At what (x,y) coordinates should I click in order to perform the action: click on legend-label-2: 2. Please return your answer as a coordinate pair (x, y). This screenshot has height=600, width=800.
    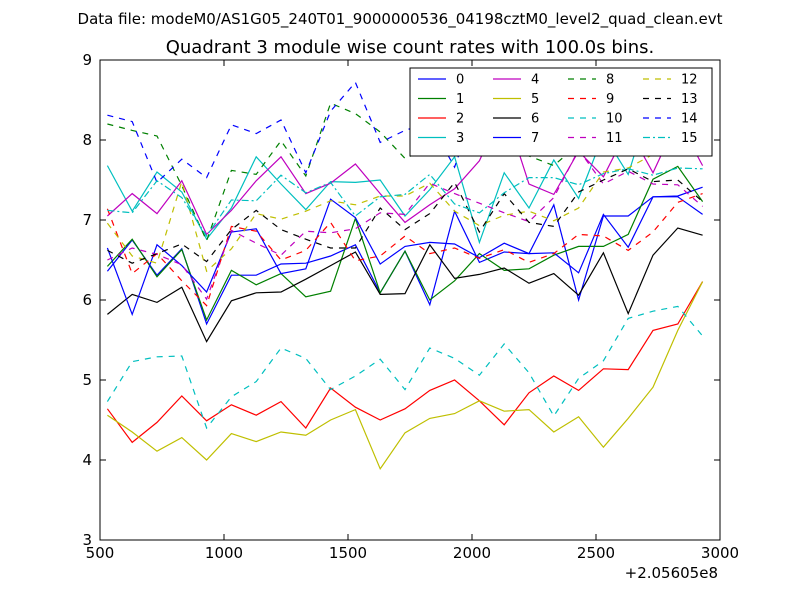
    Looking at the image, I should click on (460, 119).